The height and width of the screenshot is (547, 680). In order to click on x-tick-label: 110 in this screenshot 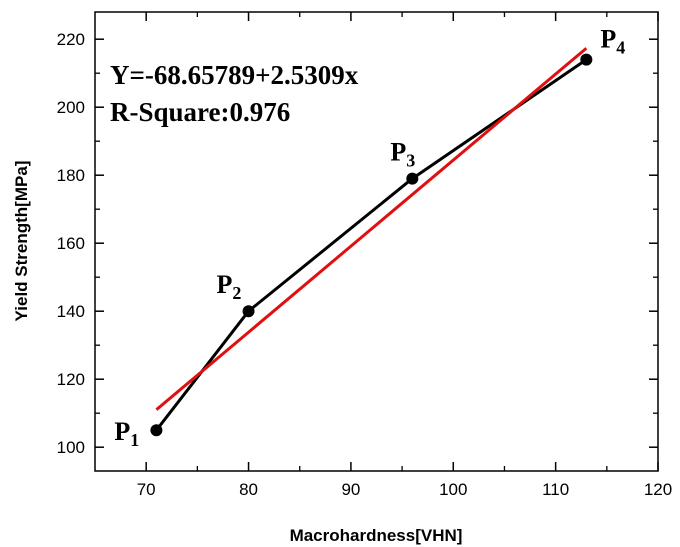, I will do `click(555, 489)`.